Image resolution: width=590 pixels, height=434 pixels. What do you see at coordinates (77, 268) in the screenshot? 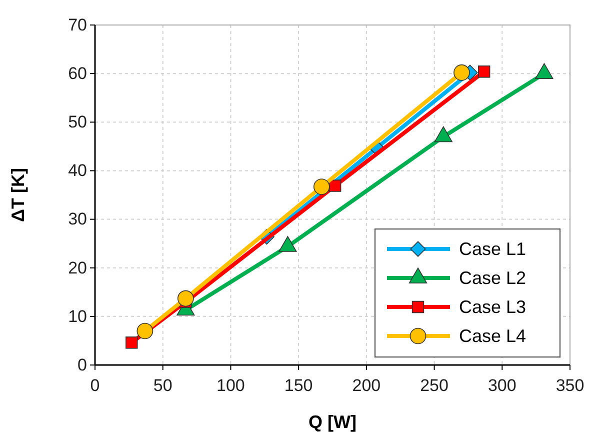
I see `y-tick-label: 20` at bounding box center [77, 268].